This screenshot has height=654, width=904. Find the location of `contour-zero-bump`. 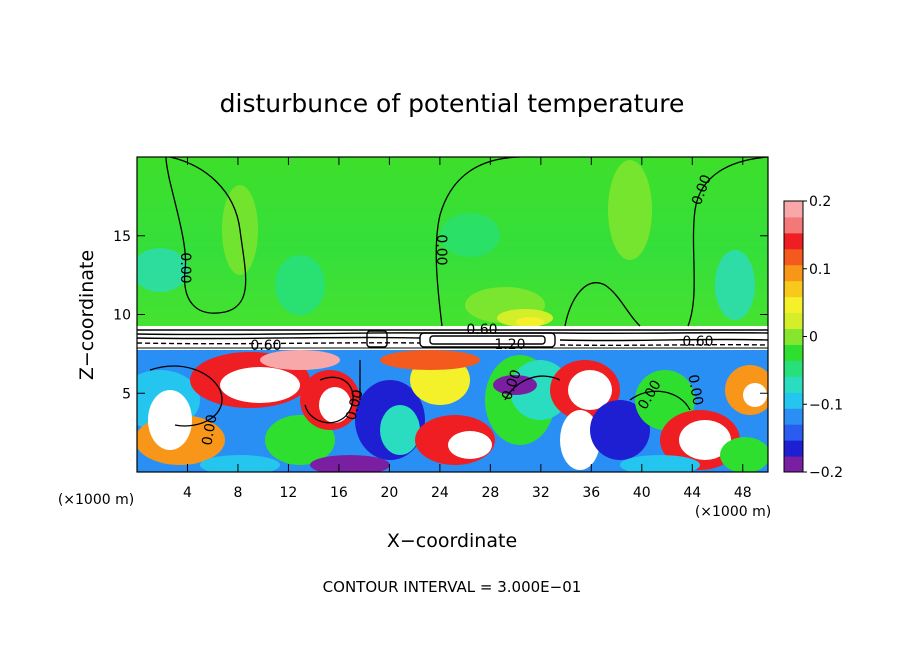

contour-zero-bump is located at coordinates (602, 304).